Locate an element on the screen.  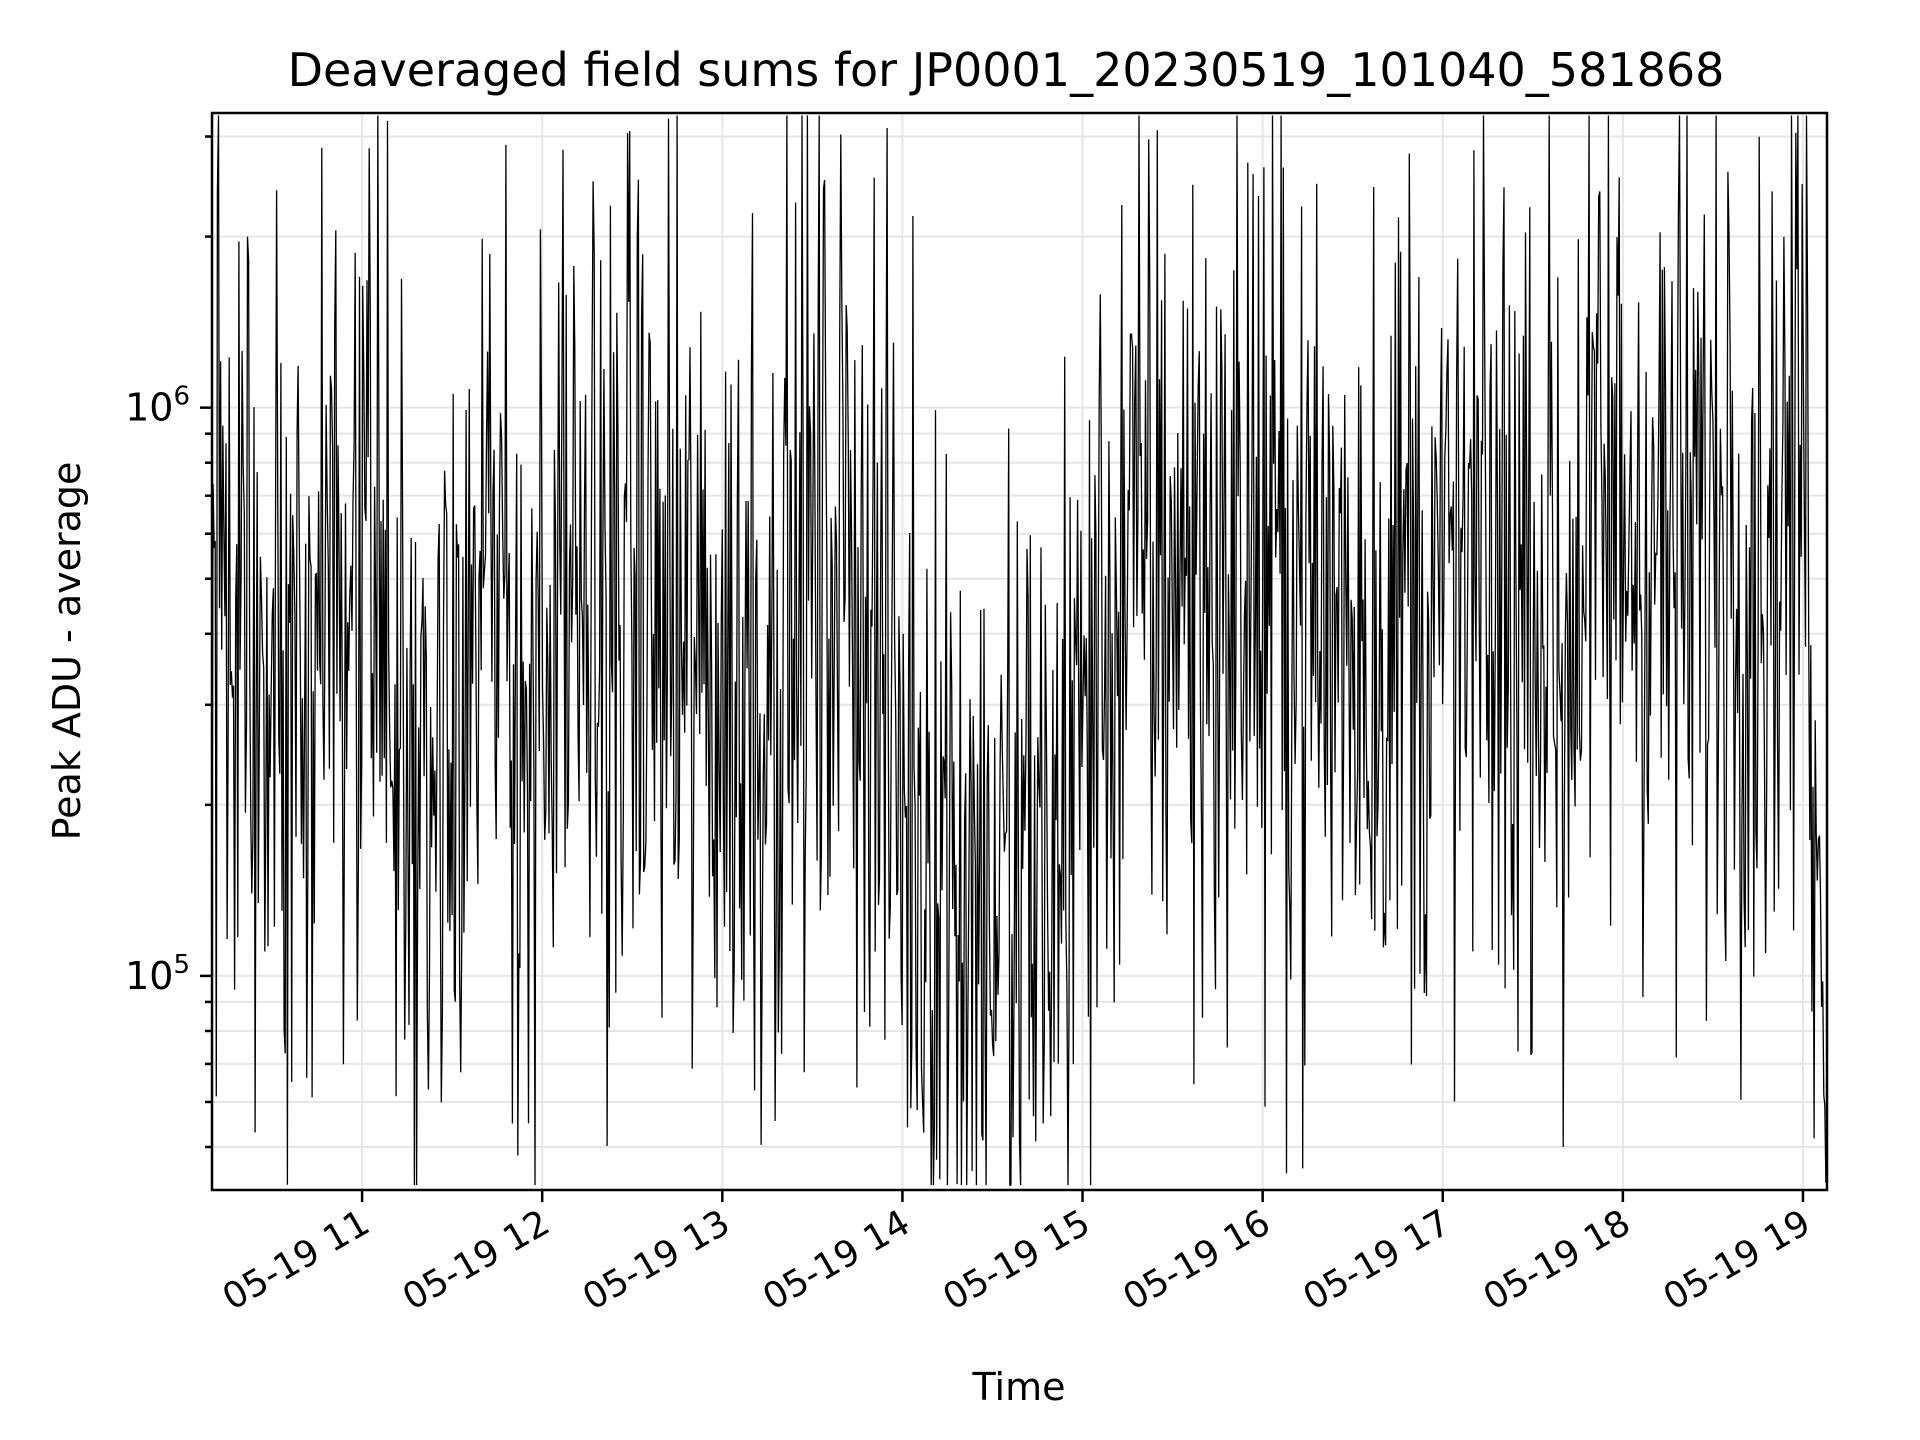
x-tick-label: 05-19 12 is located at coordinates (476, 1260).